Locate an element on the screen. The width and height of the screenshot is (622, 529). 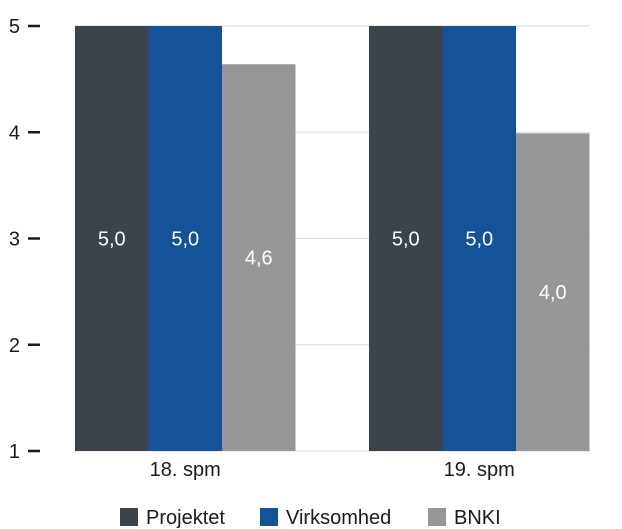
data-label-projektet-2: 5,0 is located at coordinates (406, 240).